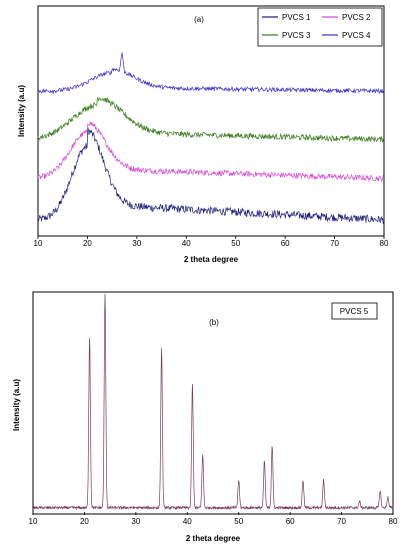 The width and height of the screenshot is (407, 550). I want to click on legend-entry: PVCS 3, so click(296, 35).